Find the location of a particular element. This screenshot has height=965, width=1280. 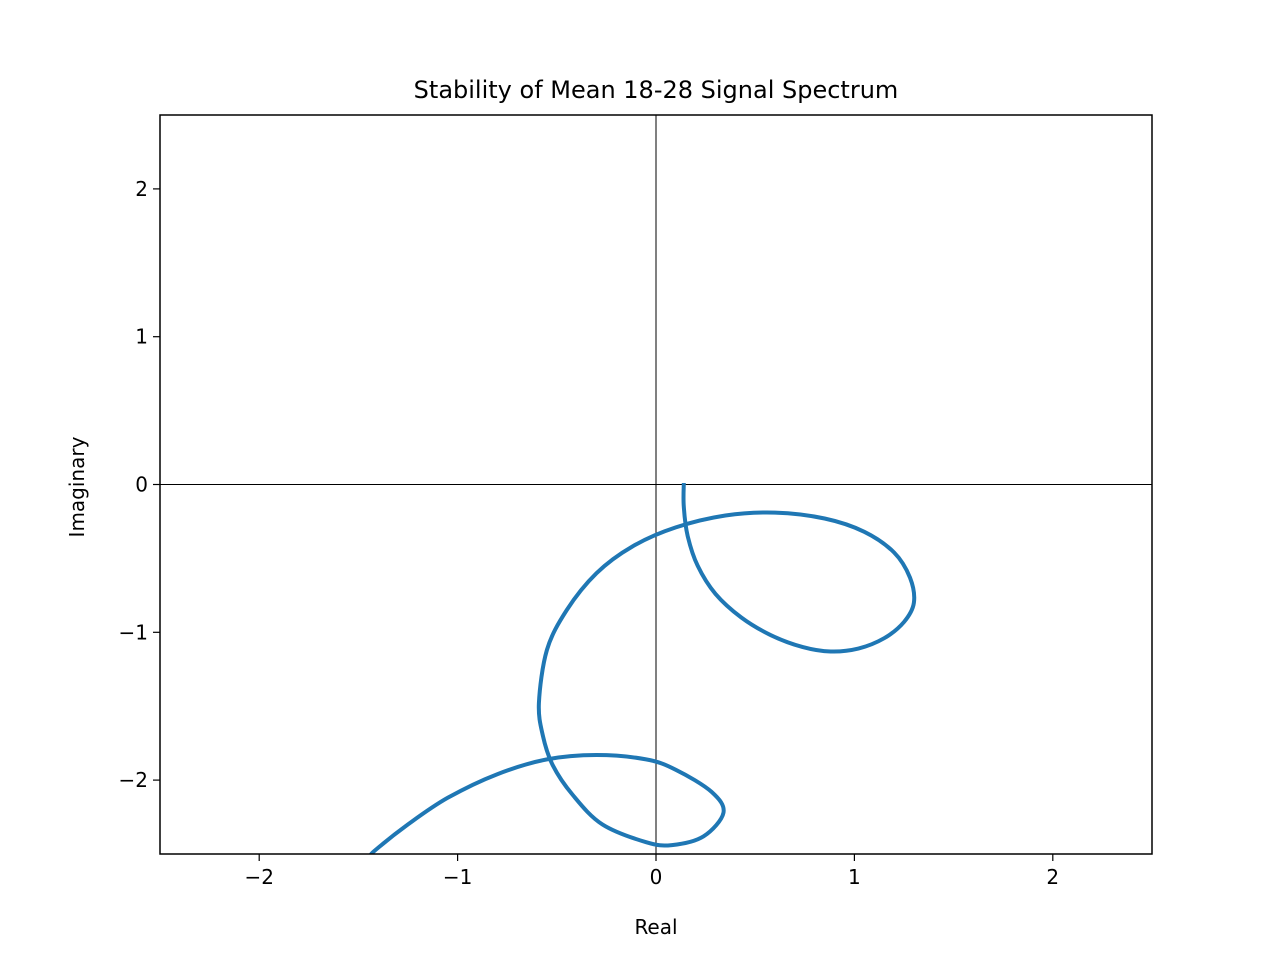

x-tick-label: 2 is located at coordinates (1052, 877).